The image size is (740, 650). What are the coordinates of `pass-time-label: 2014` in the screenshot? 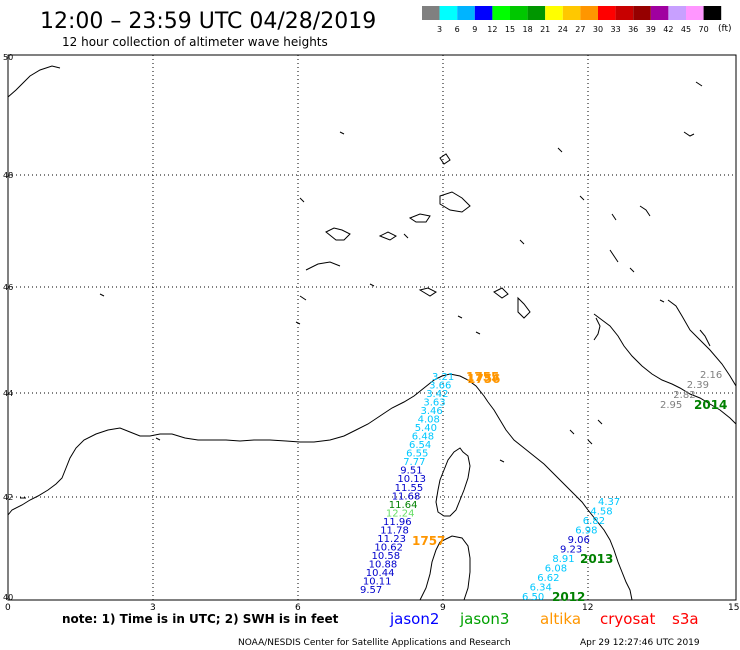 It's located at (710, 405).